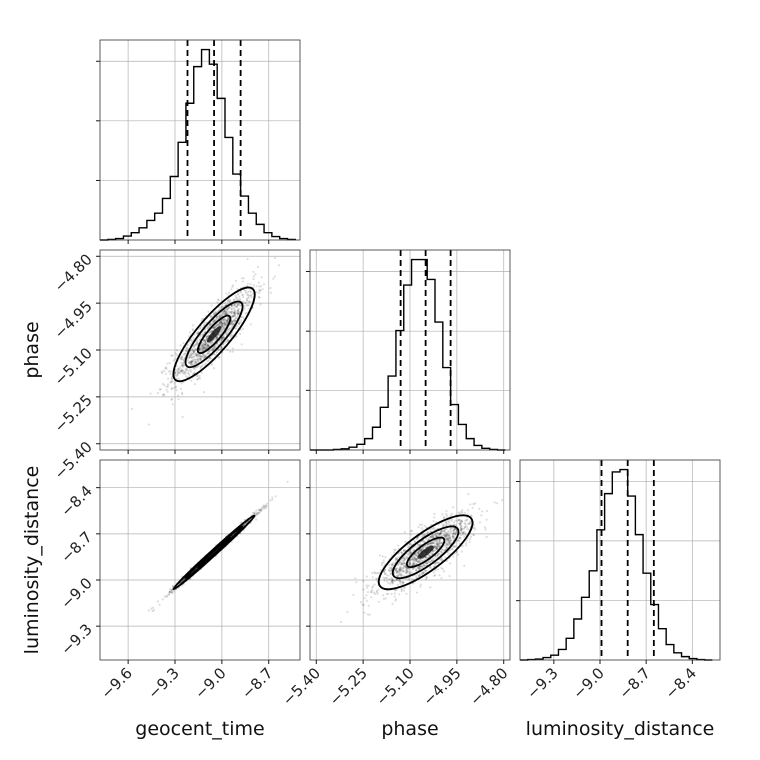 The width and height of the screenshot is (760, 760). What do you see at coordinates (198, 144) in the screenshot?
I see `histogram-geocent-time` at bounding box center [198, 144].